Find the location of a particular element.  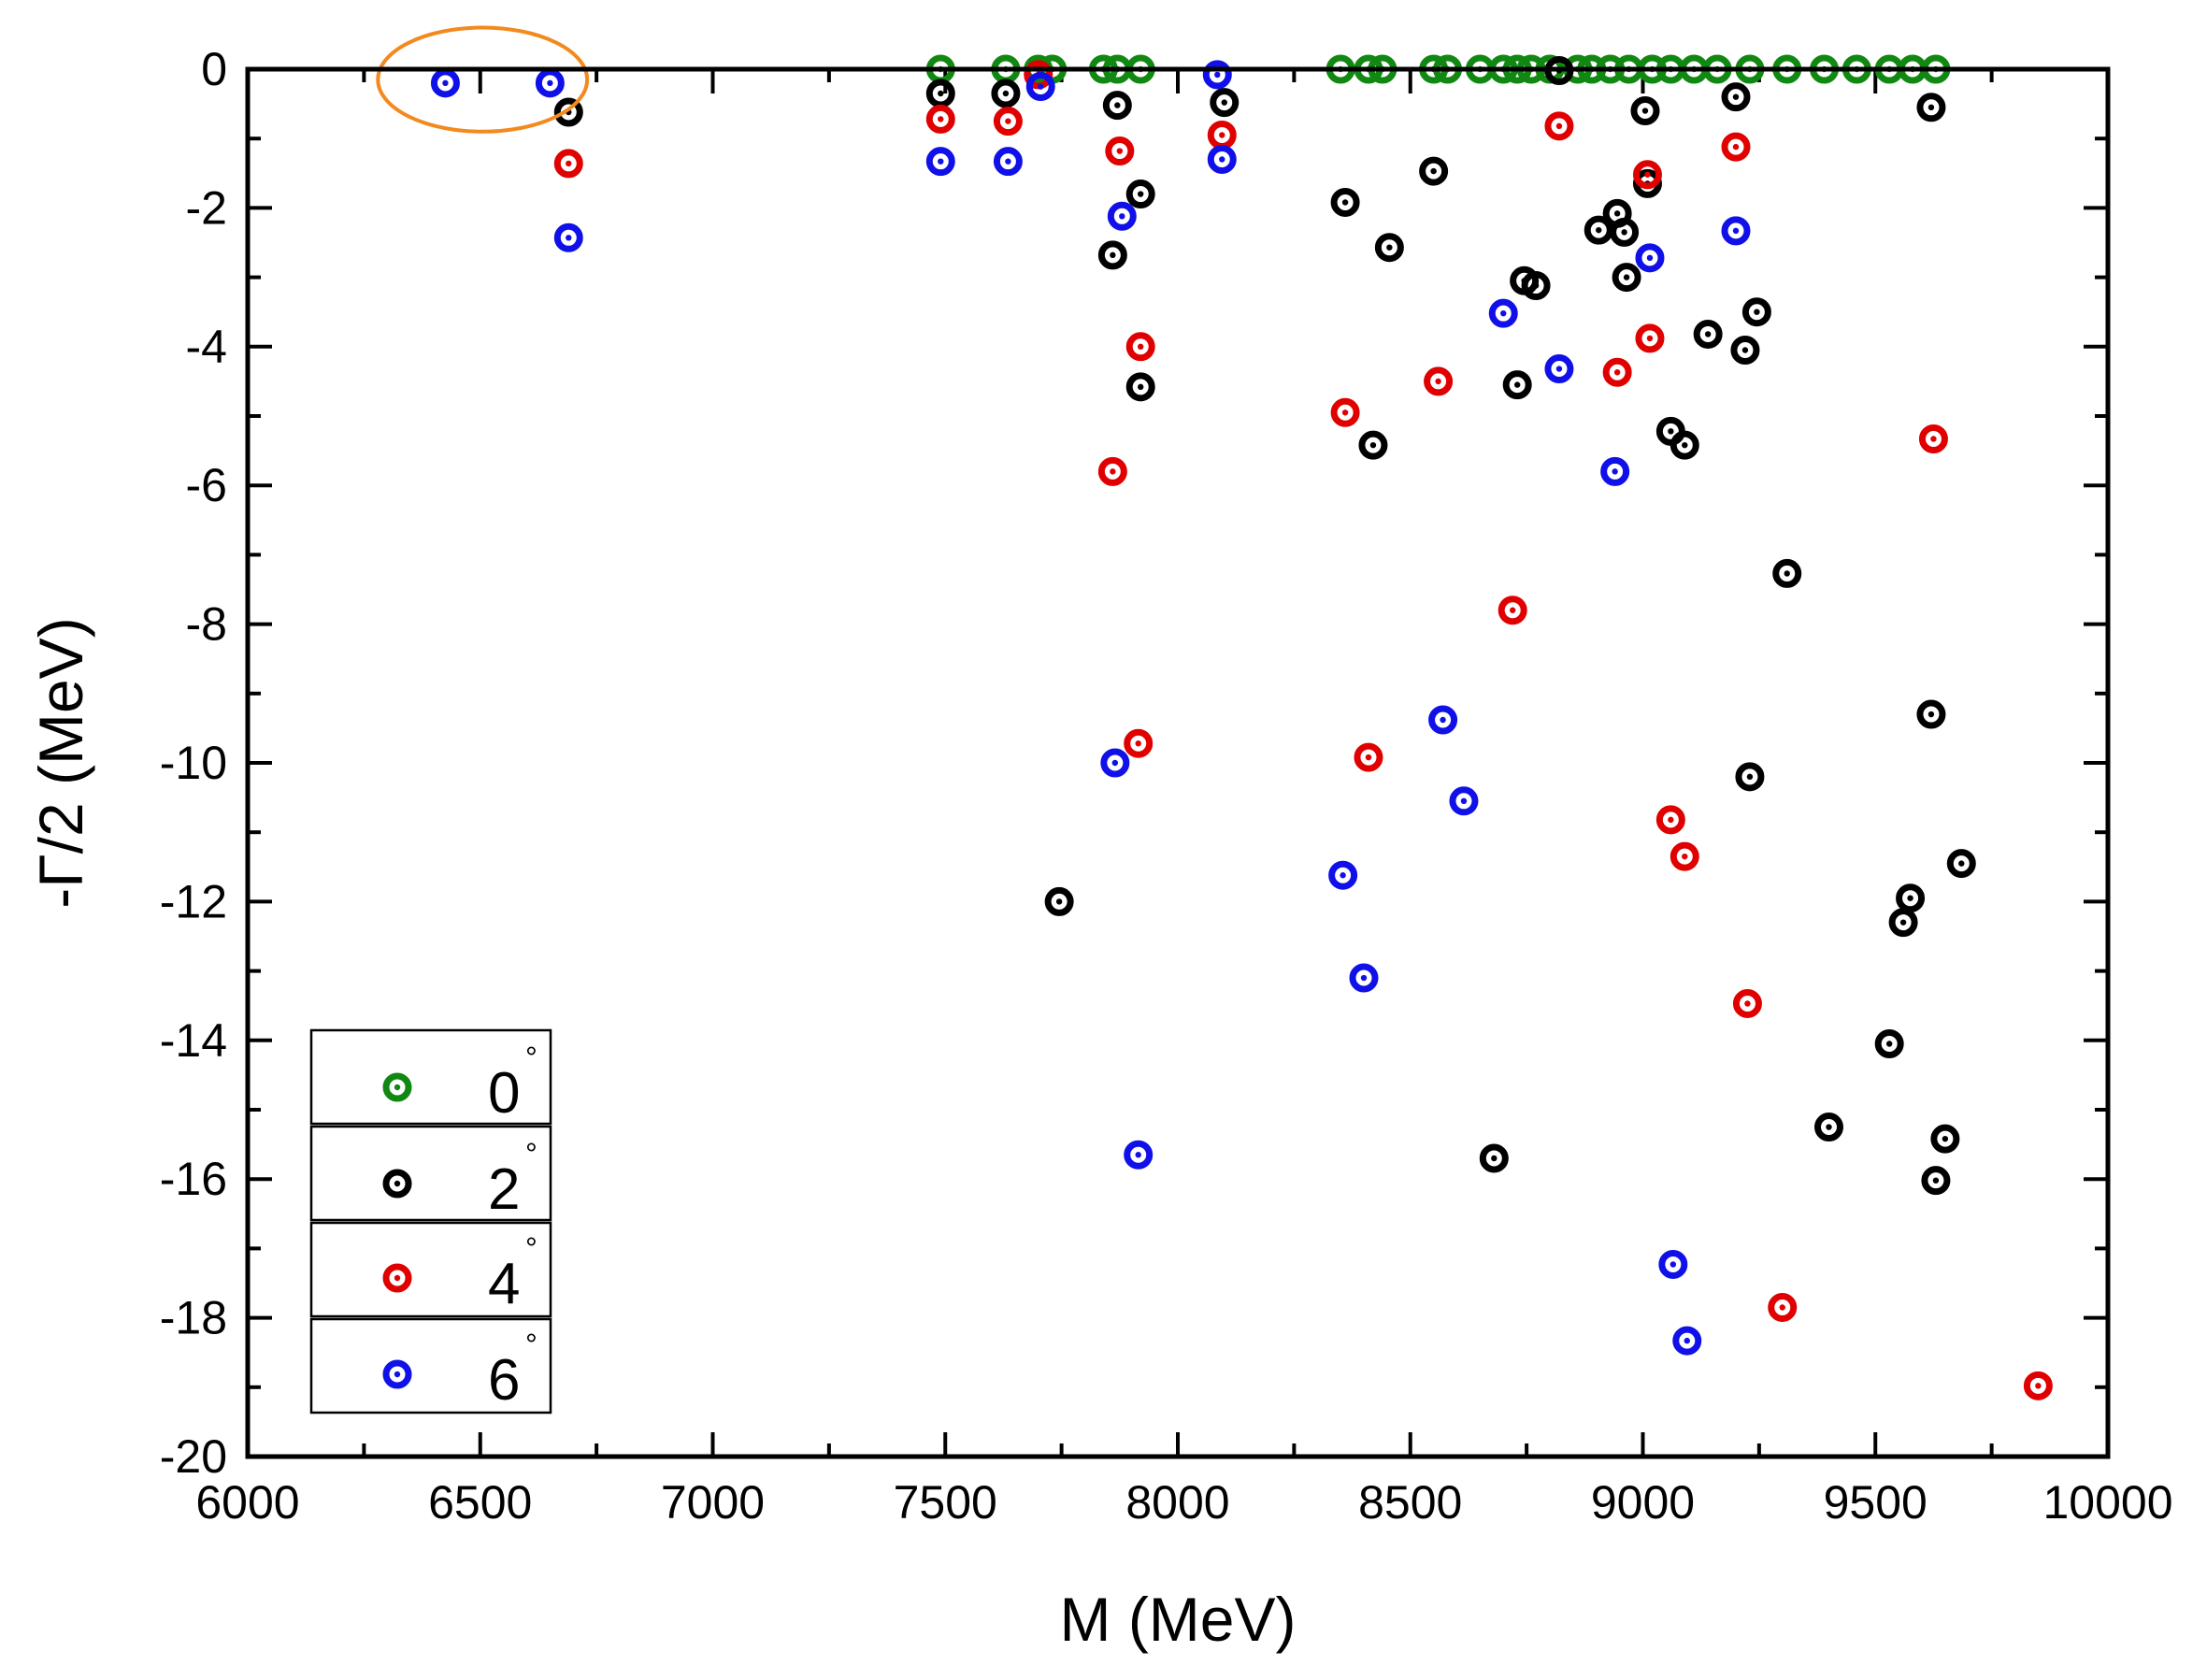

x-tick-label: 8000 is located at coordinates (1177, 1502).